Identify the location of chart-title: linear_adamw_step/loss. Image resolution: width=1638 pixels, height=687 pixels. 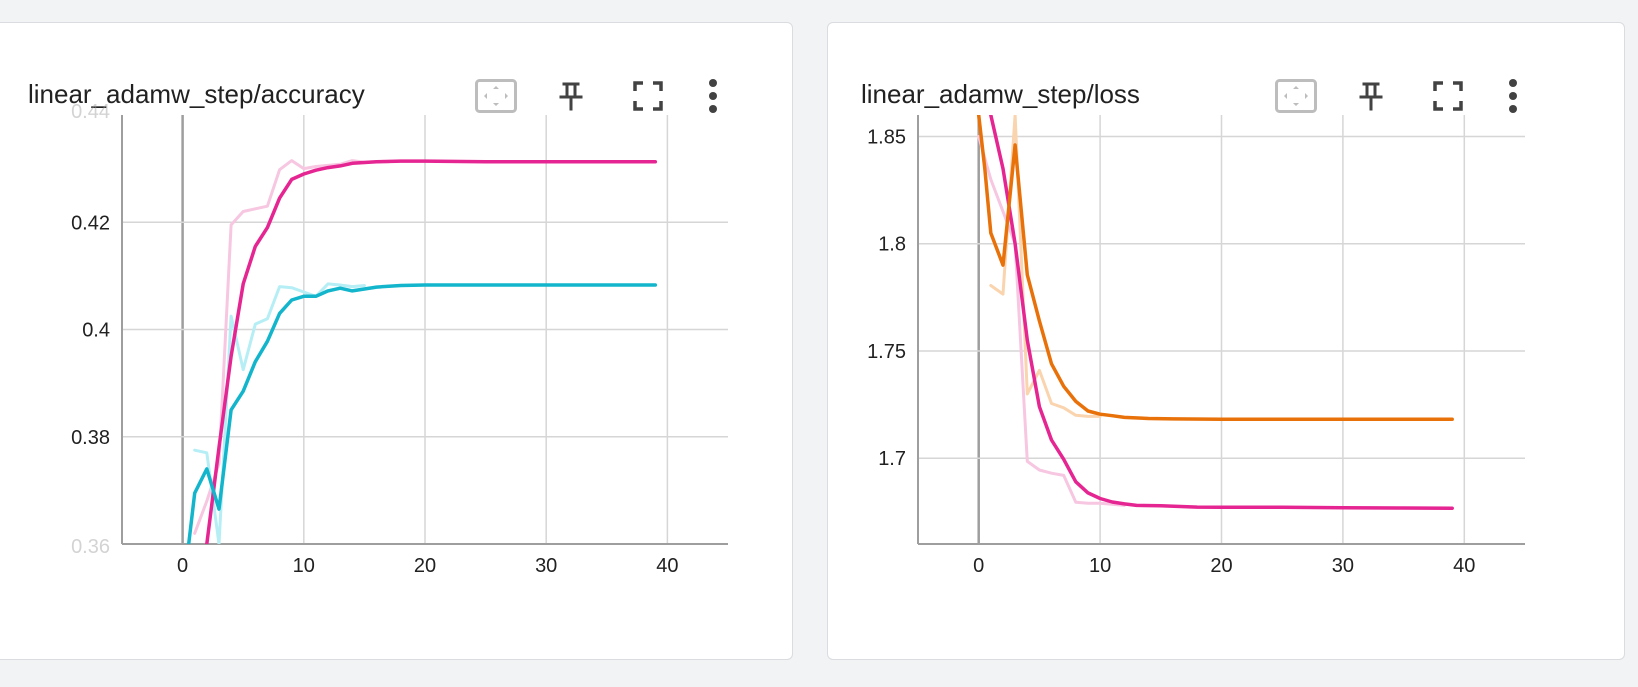
(1000, 94).